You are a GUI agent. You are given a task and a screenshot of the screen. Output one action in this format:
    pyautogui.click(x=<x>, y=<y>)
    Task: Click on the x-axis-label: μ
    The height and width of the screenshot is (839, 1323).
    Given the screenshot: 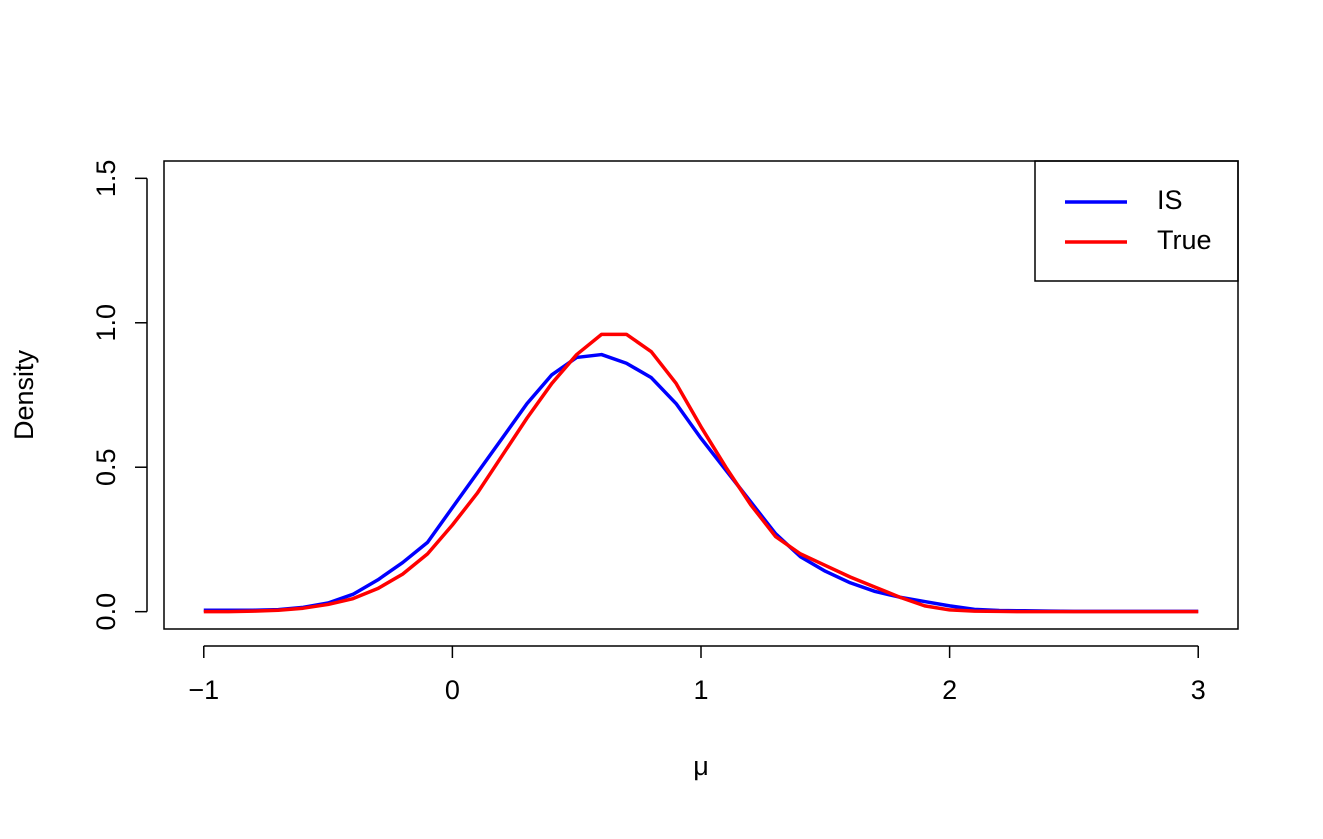 What is the action you would take?
    pyautogui.click(x=701, y=766)
    